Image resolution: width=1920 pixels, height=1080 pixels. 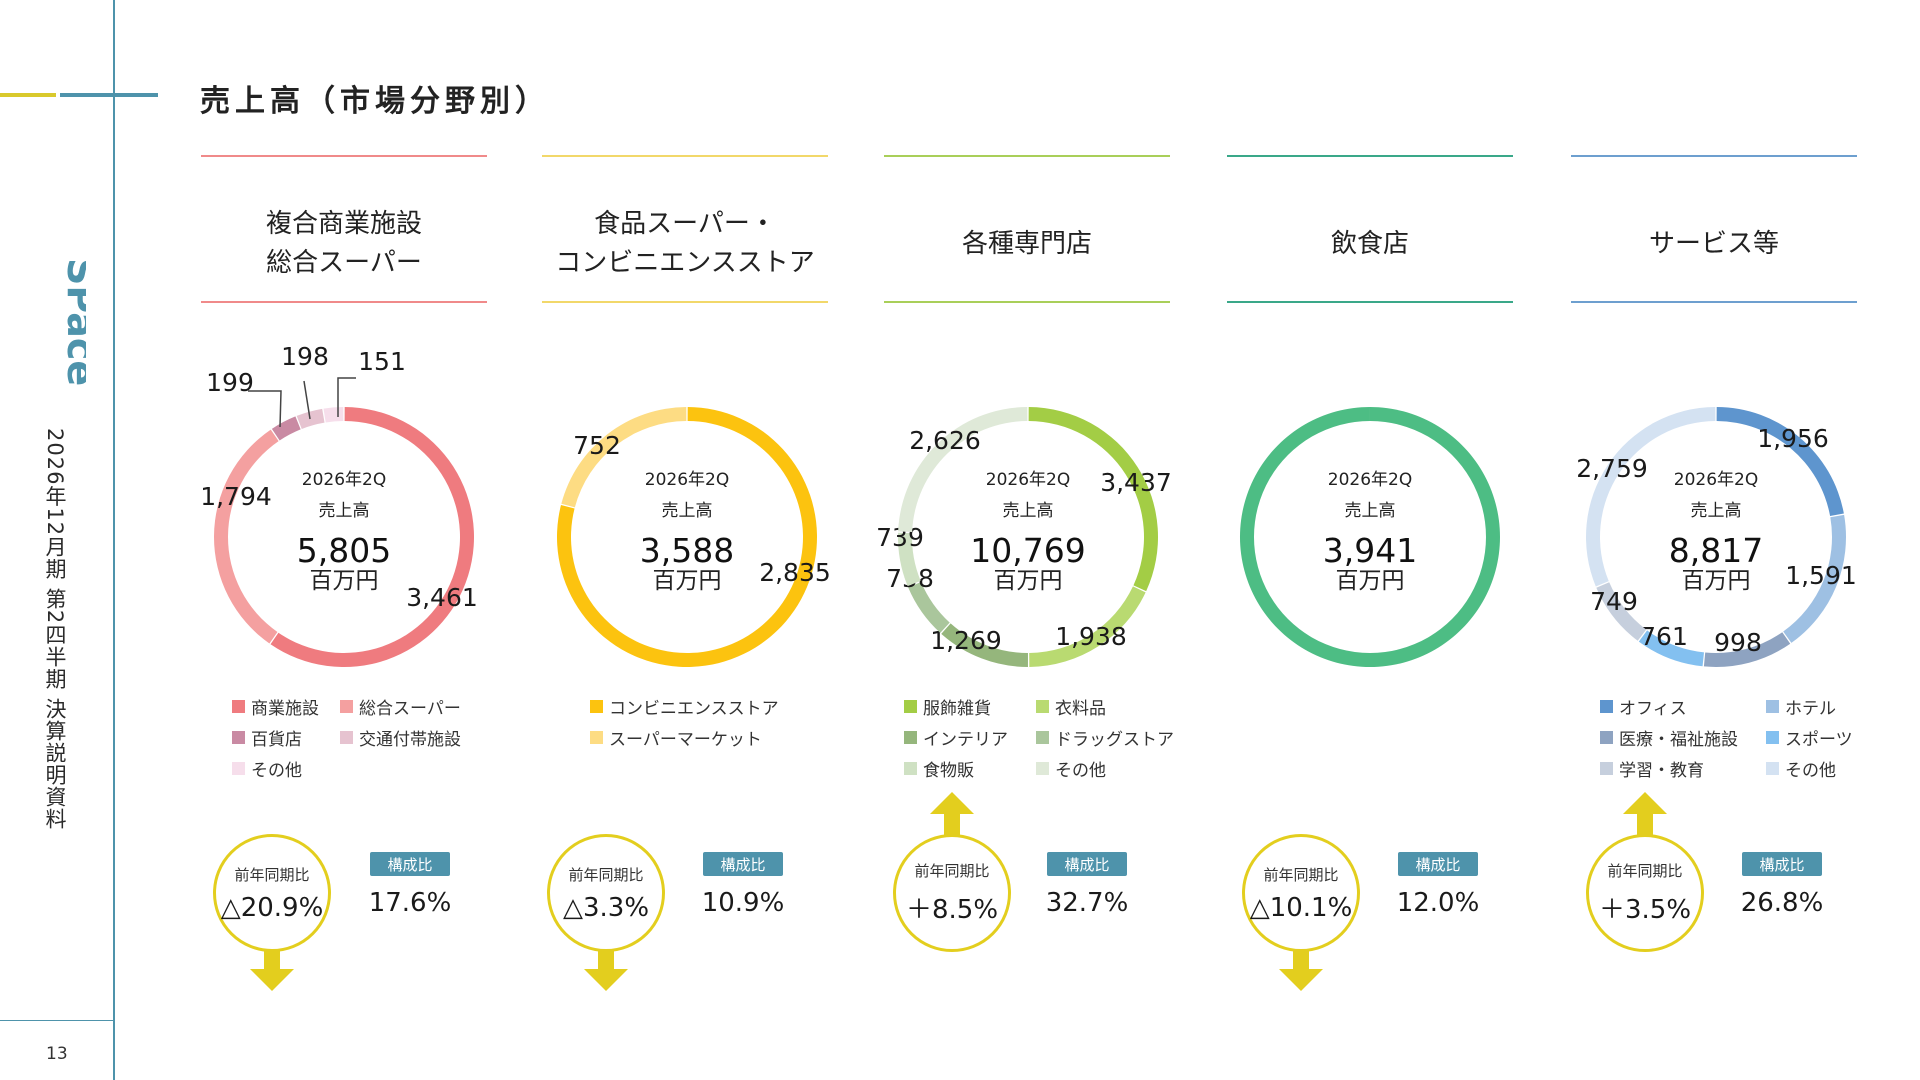 I want to click on accent-bar-blue, so click(x=109, y=95).